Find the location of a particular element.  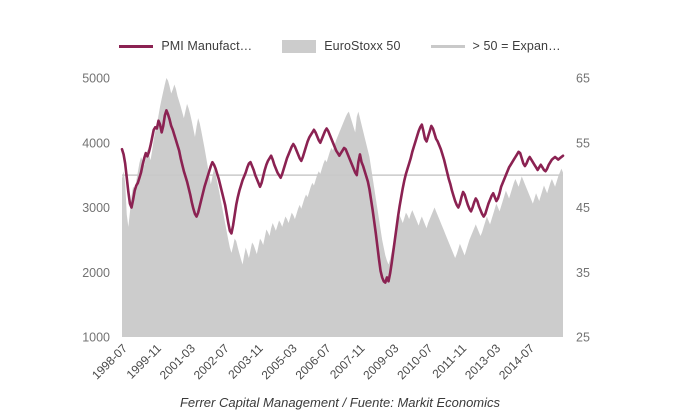

x-axis-tick: 2002-07 is located at coordinates (211, 361).